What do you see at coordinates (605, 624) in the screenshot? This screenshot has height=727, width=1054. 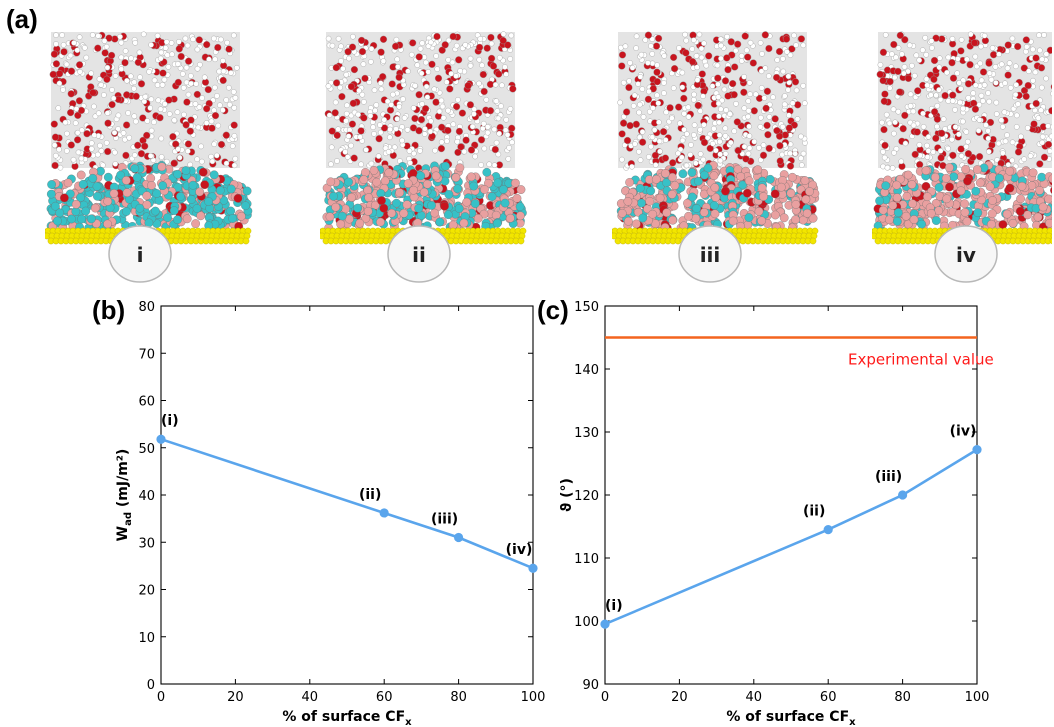 I see `data-point` at bounding box center [605, 624].